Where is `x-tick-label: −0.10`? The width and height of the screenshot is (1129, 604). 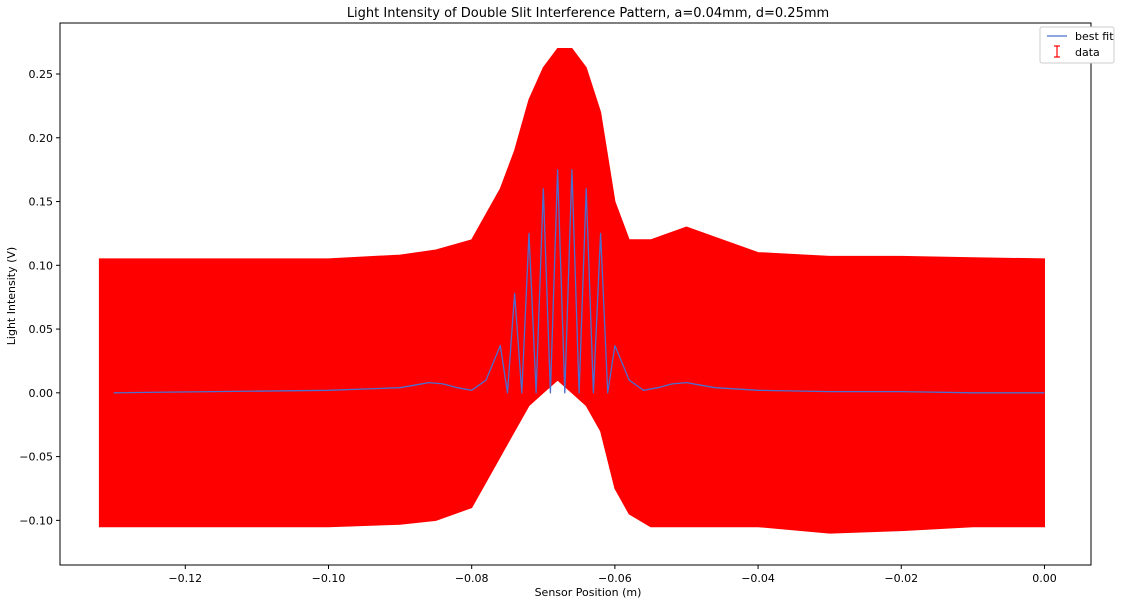
x-tick-label: −0.10 is located at coordinates (329, 578).